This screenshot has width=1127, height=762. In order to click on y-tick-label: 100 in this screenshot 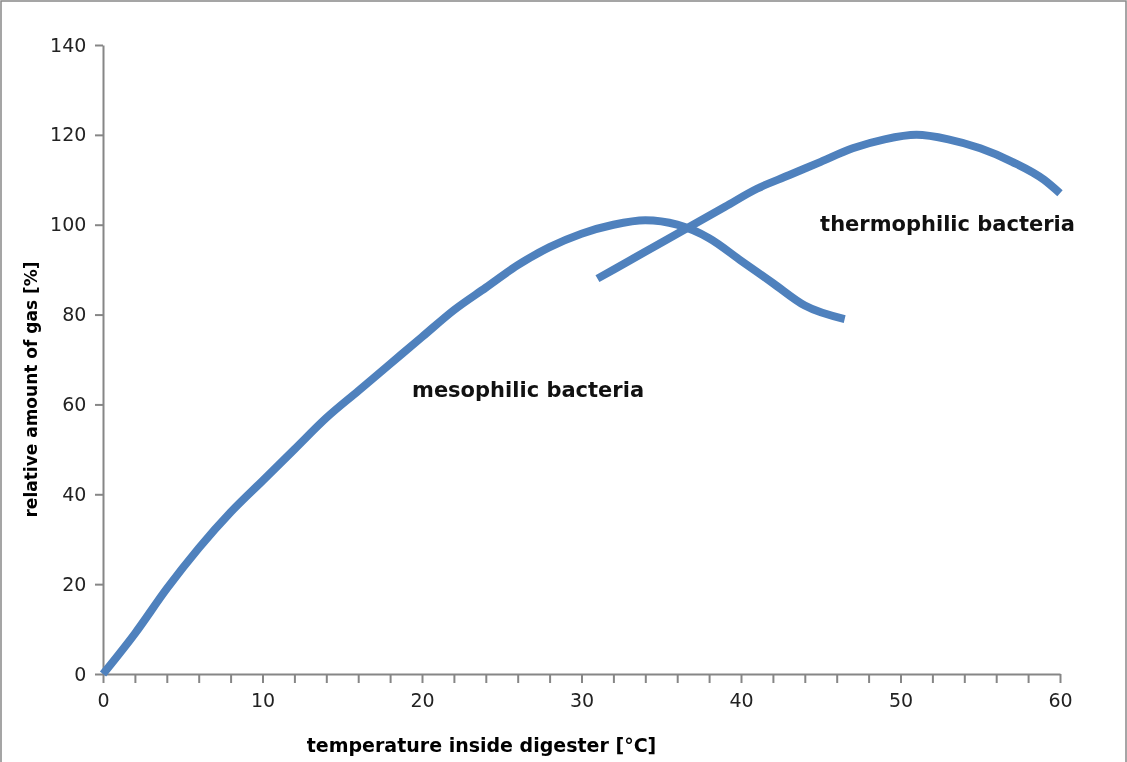, I will do `click(68, 224)`.